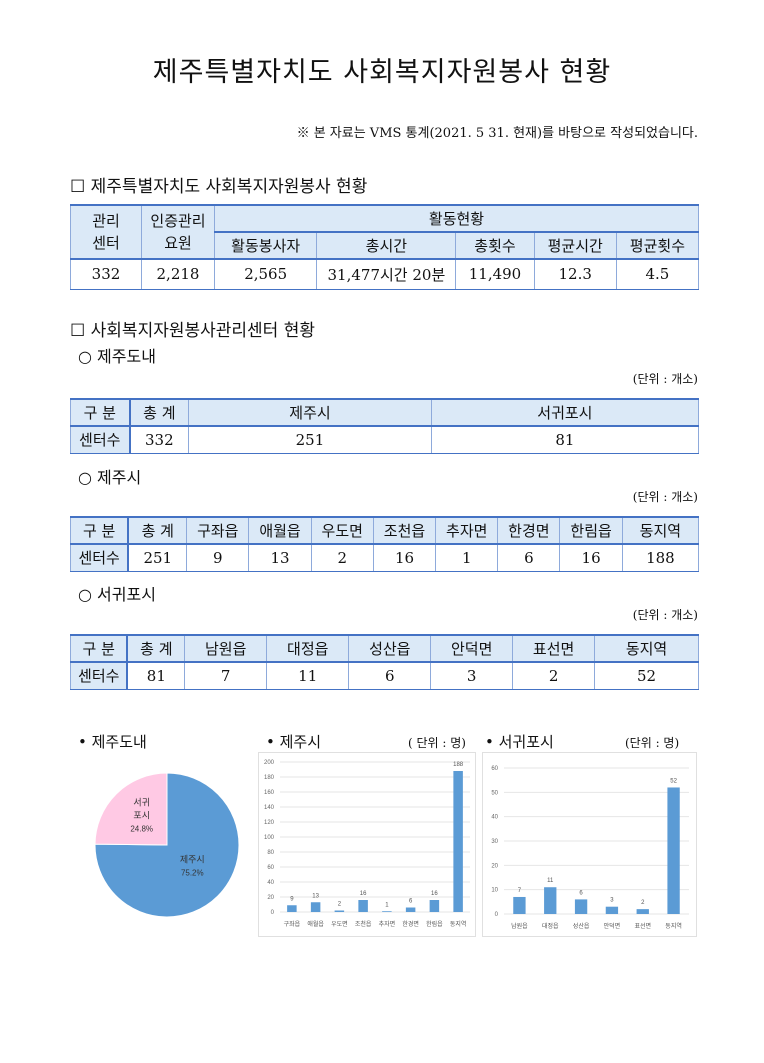  What do you see at coordinates (495, 245) in the screenshot?
I see `header-total-count: 총횟수` at bounding box center [495, 245].